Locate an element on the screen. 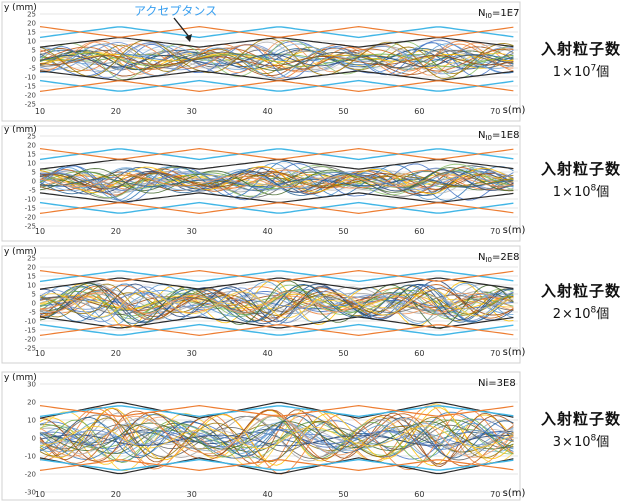  particle-count-label-1: 入射粒子数 1×107個 is located at coordinates (581, 59).